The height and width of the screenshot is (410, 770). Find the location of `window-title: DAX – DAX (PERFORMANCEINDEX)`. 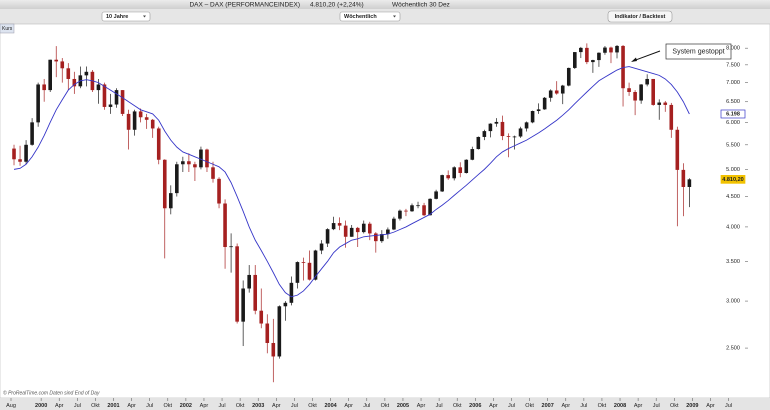

window-title: DAX – DAX (PERFORMANCEINDEX) is located at coordinates (244, 5).